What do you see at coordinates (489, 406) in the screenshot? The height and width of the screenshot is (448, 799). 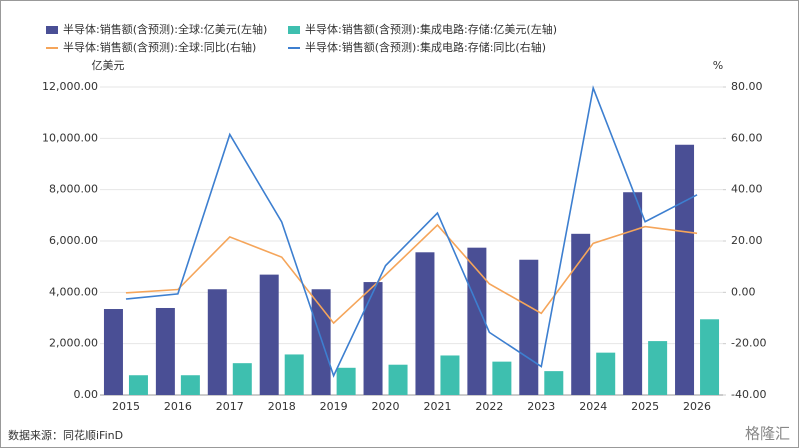 I see `x-tick-label: 2022` at bounding box center [489, 406].